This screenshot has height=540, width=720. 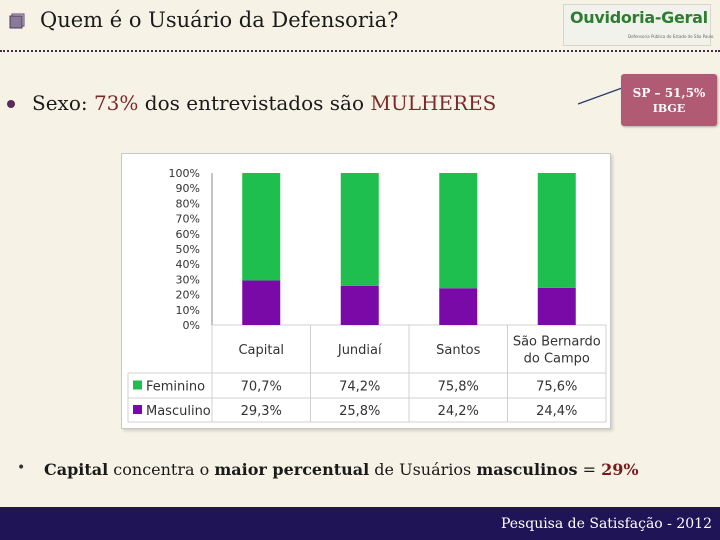 What do you see at coordinates (359, 350) in the screenshot?
I see `category-label: Jundiaí` at bounding box center [359, 350].